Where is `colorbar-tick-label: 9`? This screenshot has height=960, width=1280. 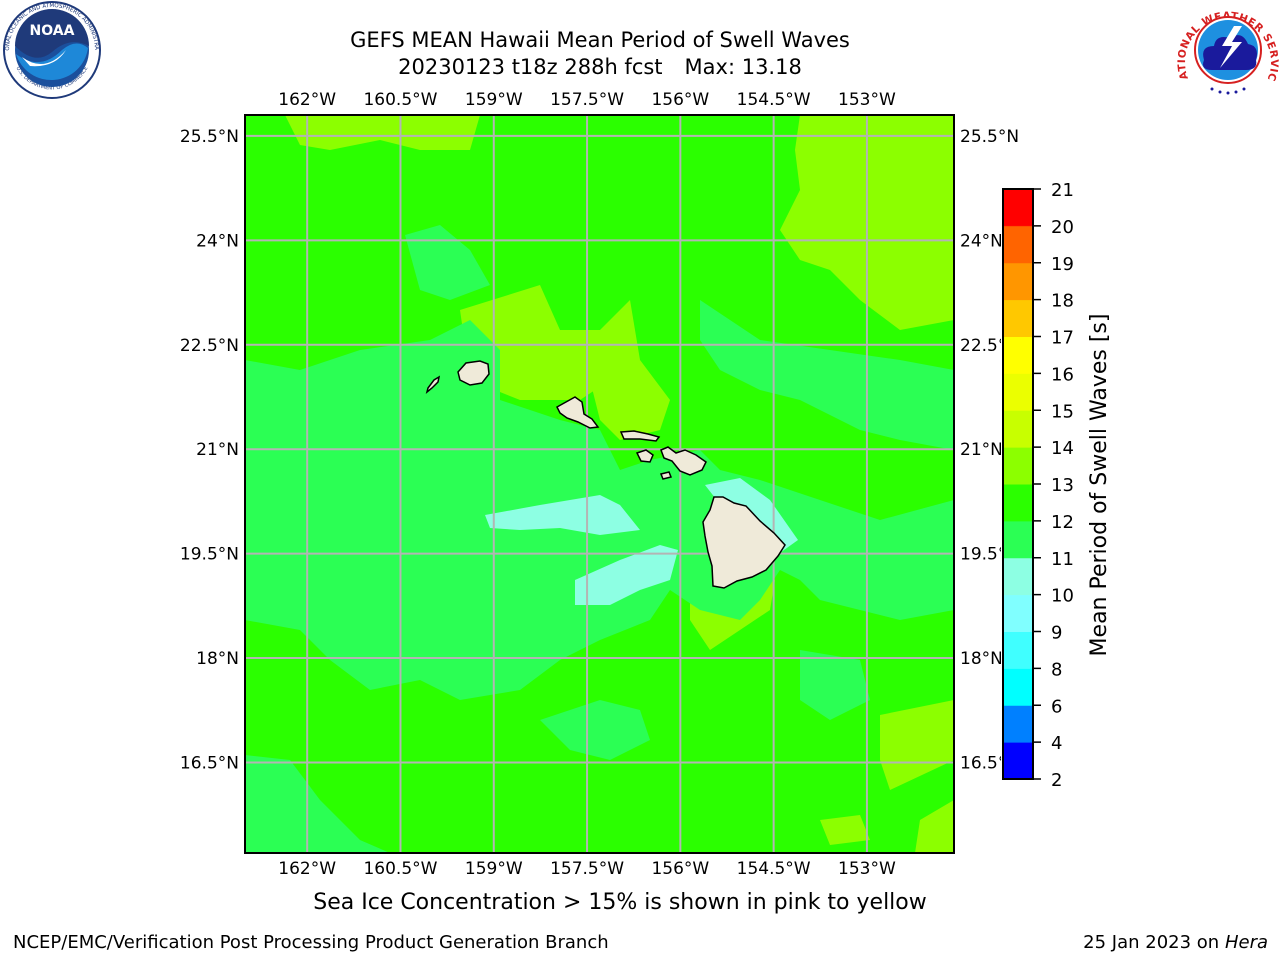 colorbar-tick-label: 9 is located at coordinates (1056, 633).